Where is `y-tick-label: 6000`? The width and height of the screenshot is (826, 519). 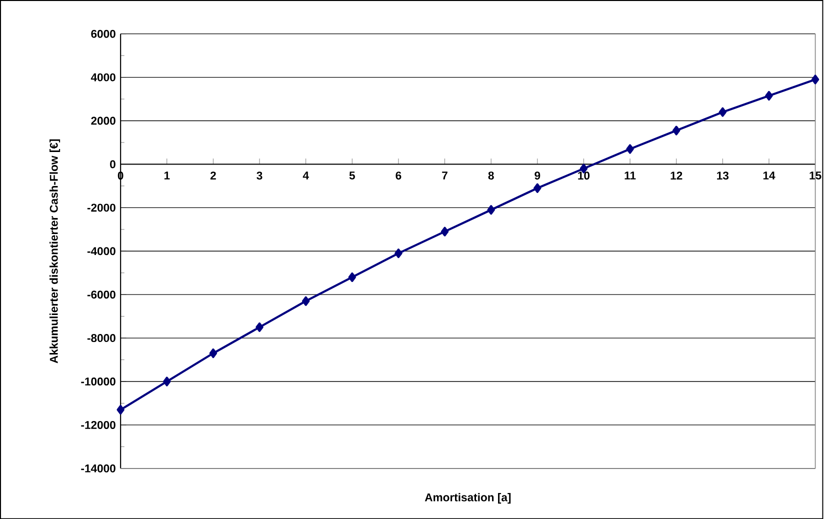 y-tick-label: 6000 is located at coordinates (103, 34).